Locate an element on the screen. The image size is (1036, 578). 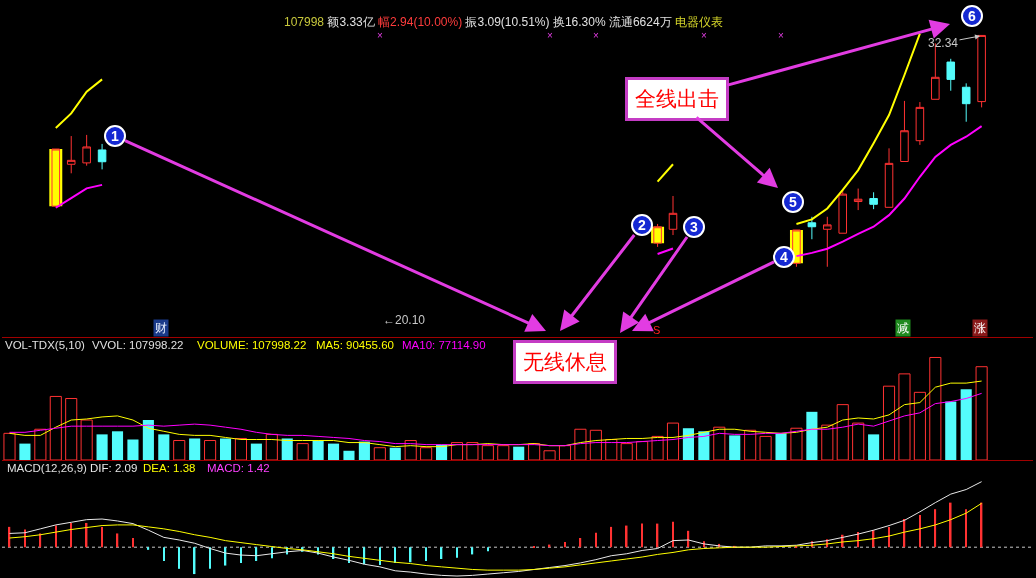
text: DIF: 2.09 is located at coordinates (114, 468).